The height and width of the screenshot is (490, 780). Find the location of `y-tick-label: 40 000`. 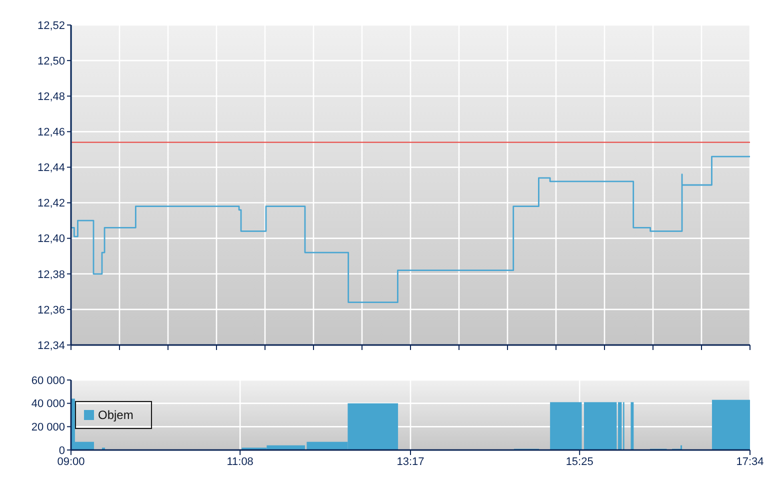

y-tick-label: 40 000 is located at coordinates (48, 404).